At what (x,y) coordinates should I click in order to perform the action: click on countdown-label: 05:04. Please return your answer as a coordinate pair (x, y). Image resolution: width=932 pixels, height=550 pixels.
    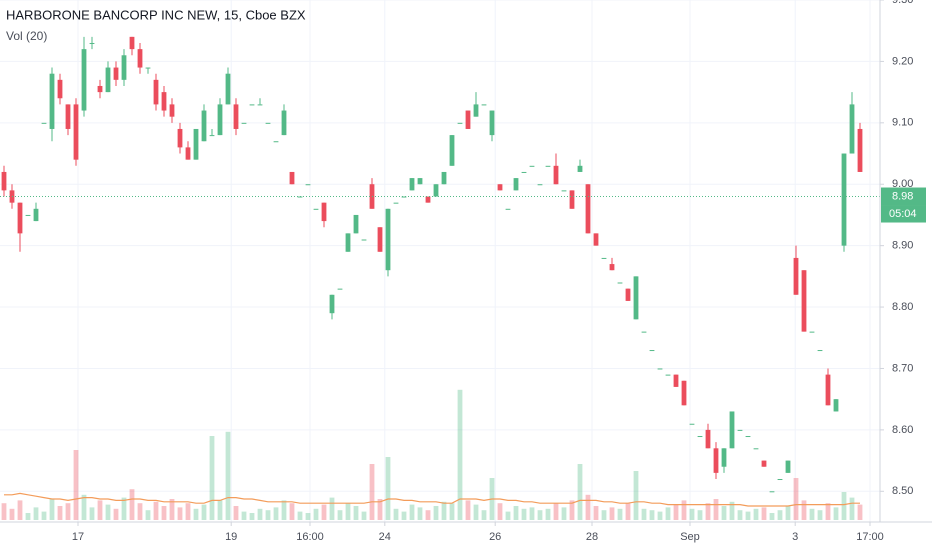
    Looking at the image, I should click on (903, 214).